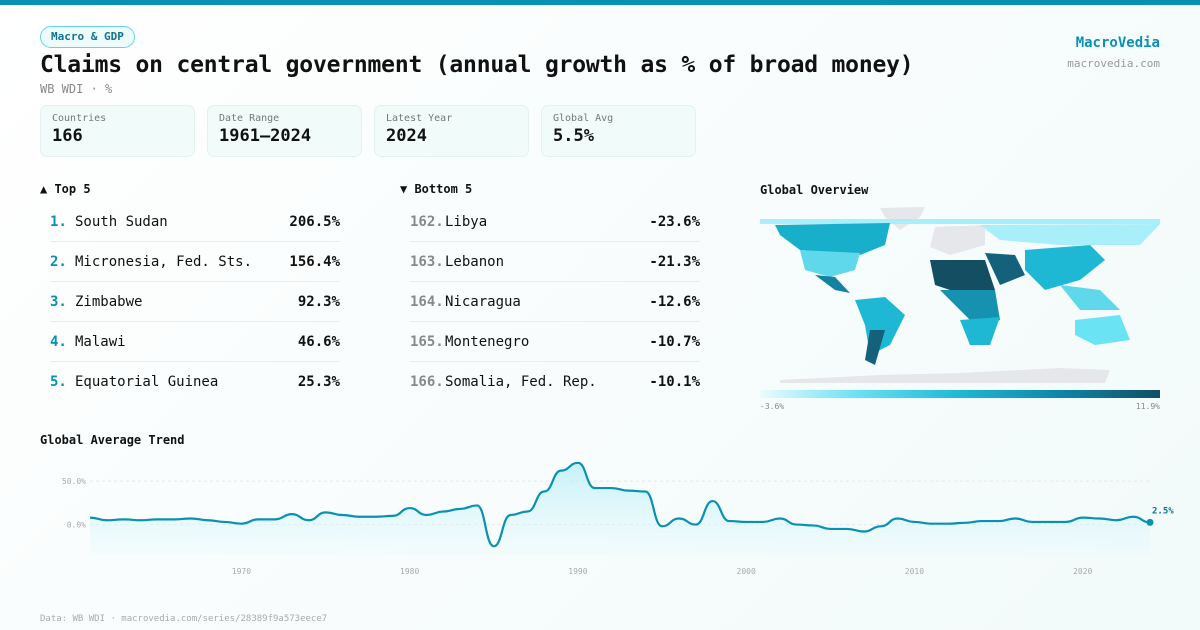 The width and height of the screenshot is (1200, 630). I want to click on rank-number: 163., so click(427, 261).